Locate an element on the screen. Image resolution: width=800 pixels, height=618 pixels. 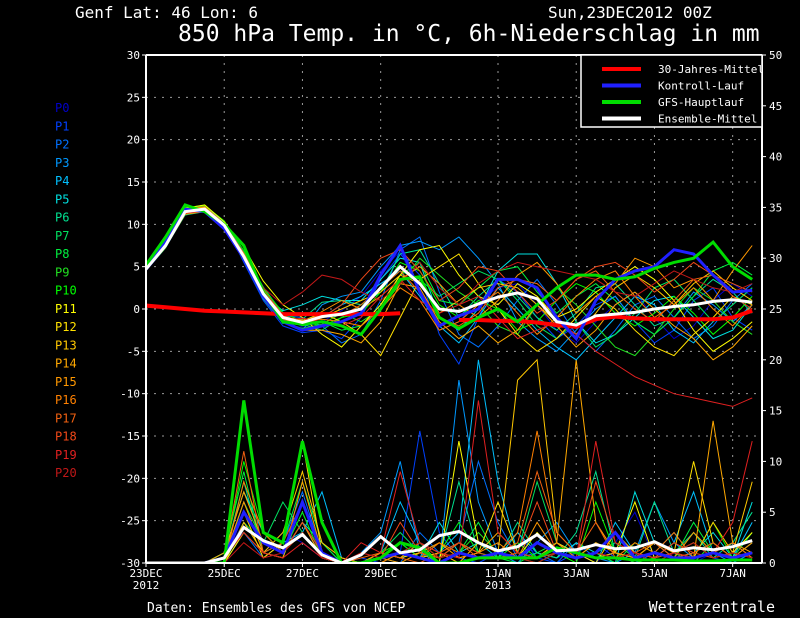
x-tick-label: 7JAN is located at coordinates (732, 573).